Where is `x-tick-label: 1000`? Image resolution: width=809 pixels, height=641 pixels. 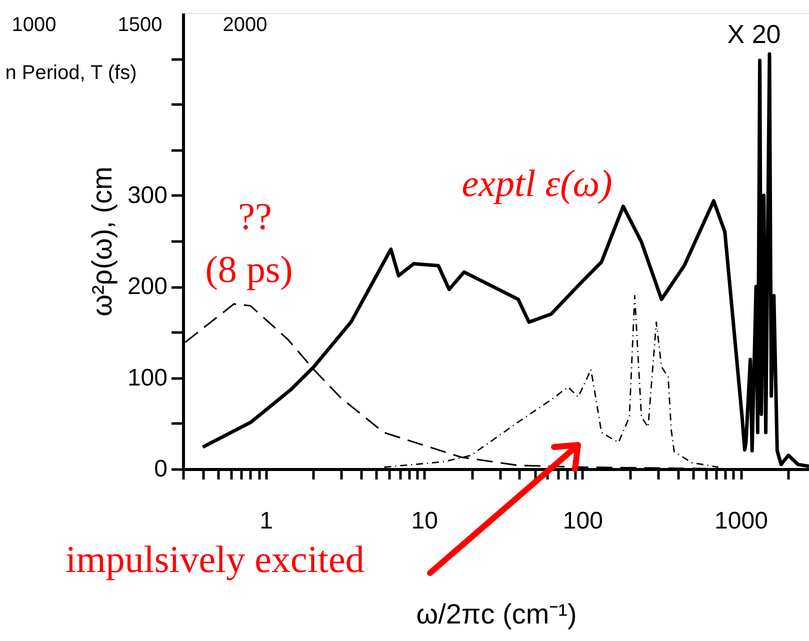
x-tick-label: 1000 is located at coordinates (741, 521).